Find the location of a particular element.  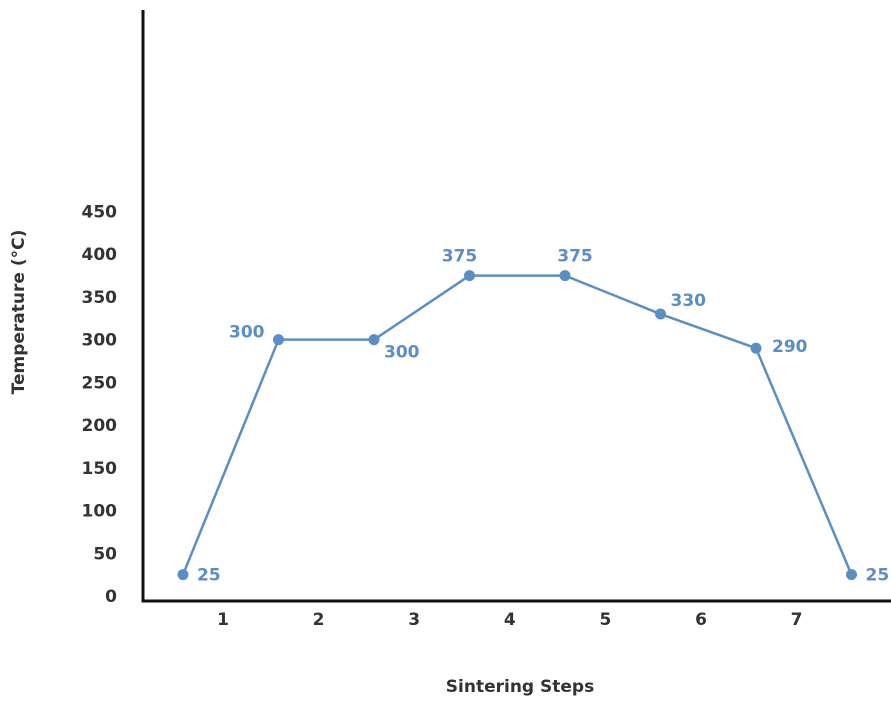

y-tick-label: 300 is located at coordinates (100, 341).